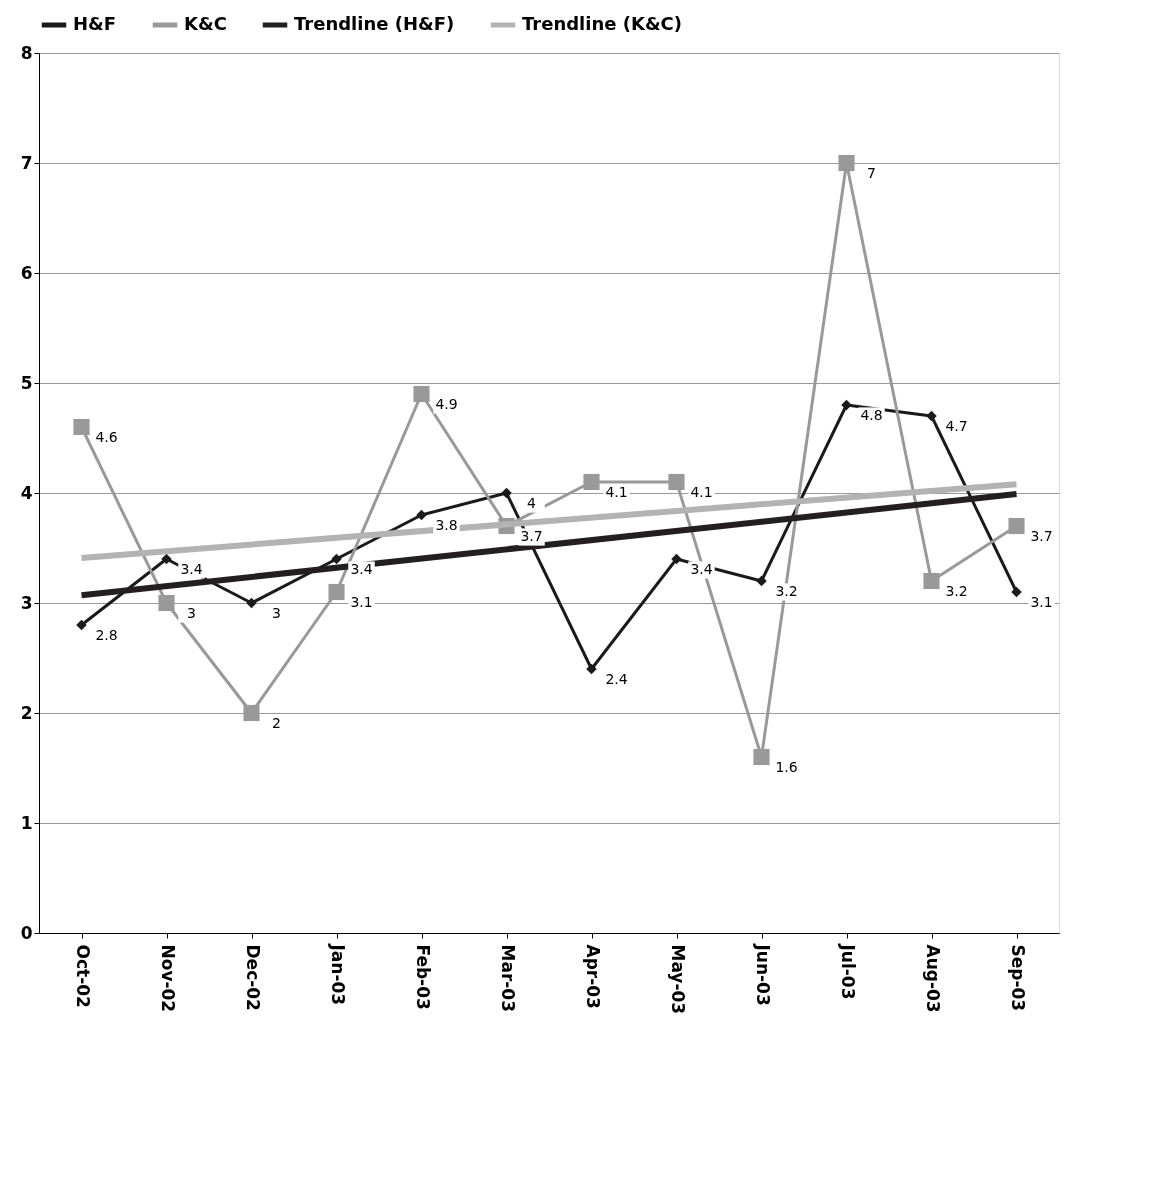 Image resolution: width=1168 pixels, height=1201 pixels. I want to click on data-label: 1.6, so click(786, 767).